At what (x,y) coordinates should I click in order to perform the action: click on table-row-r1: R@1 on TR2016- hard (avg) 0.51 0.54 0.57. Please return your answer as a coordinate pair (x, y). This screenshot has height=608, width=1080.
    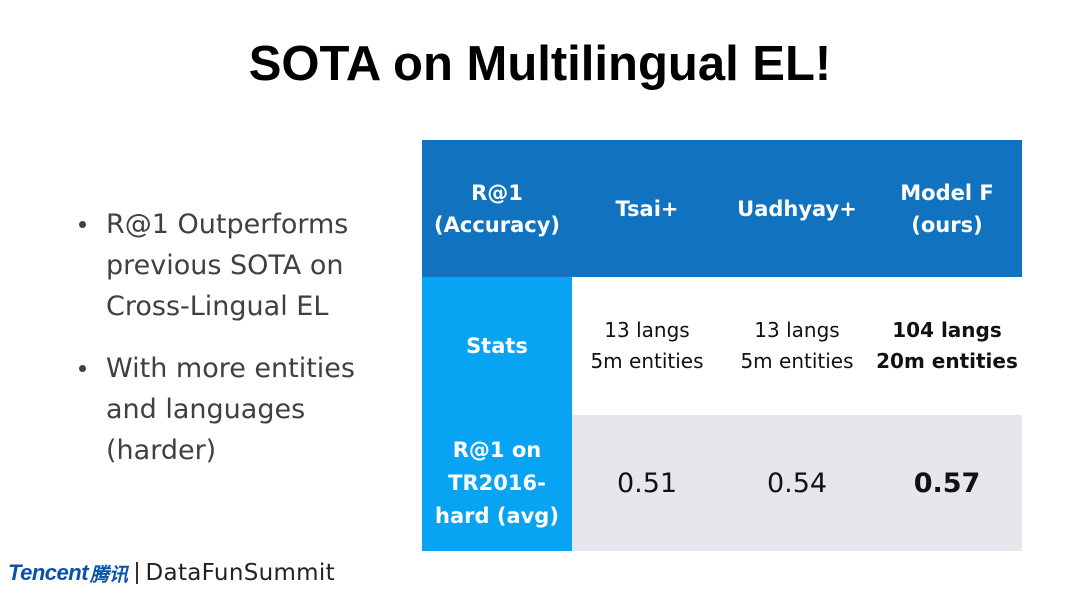
    Looking at the image, I should click on (722, 483).